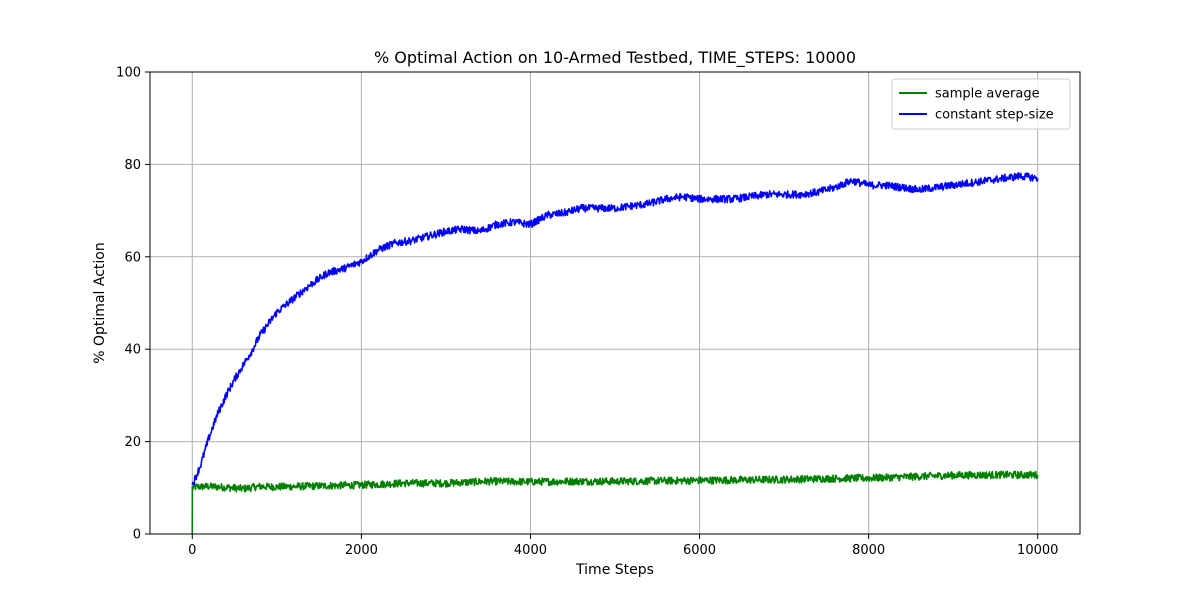 Image resolution: width=1200 pixels, height=600 pixels. Describe the element at coordinates (699, 550) in the screenshot. I see `x-tick-label: 6000` at that location.